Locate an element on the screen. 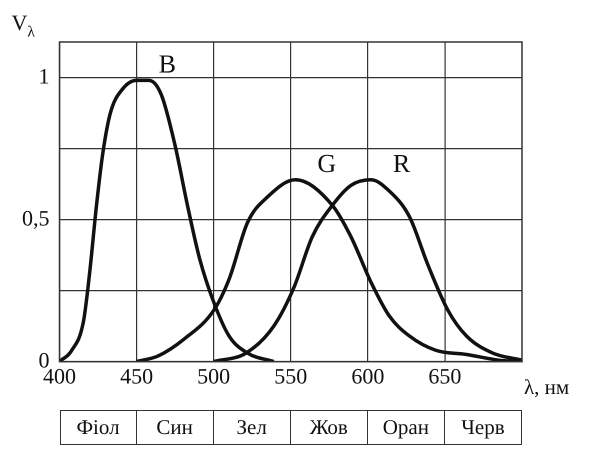 The image size is (607, 456). x-tick-label: 550 is located at coordinates (291, 376).